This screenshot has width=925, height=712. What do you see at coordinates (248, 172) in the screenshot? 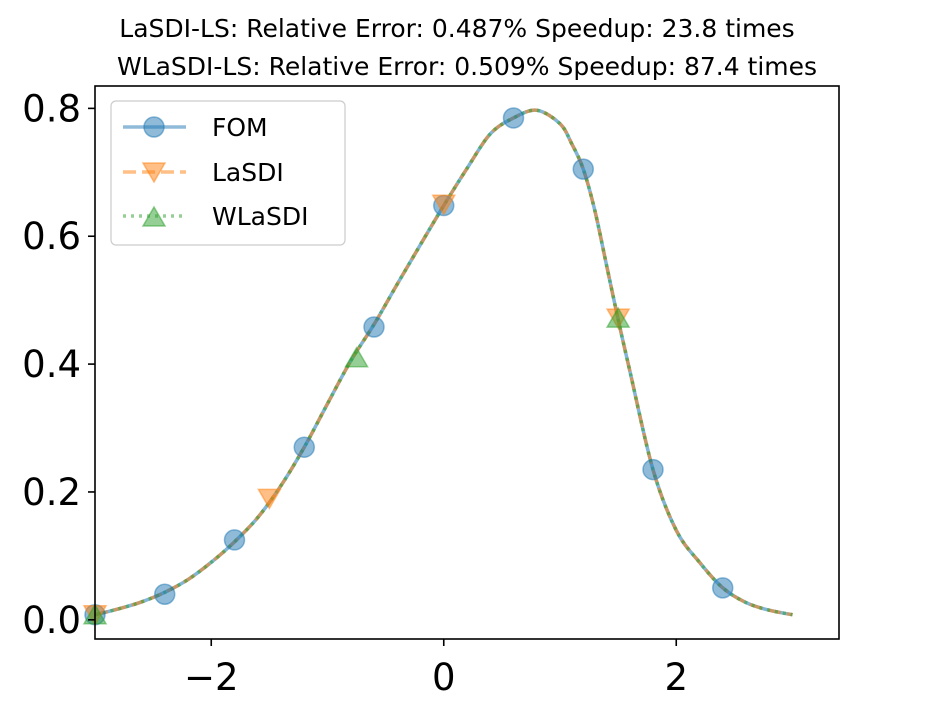
I see `legend-label-lasdi: LaSDI` at bounding box center [248, 172].